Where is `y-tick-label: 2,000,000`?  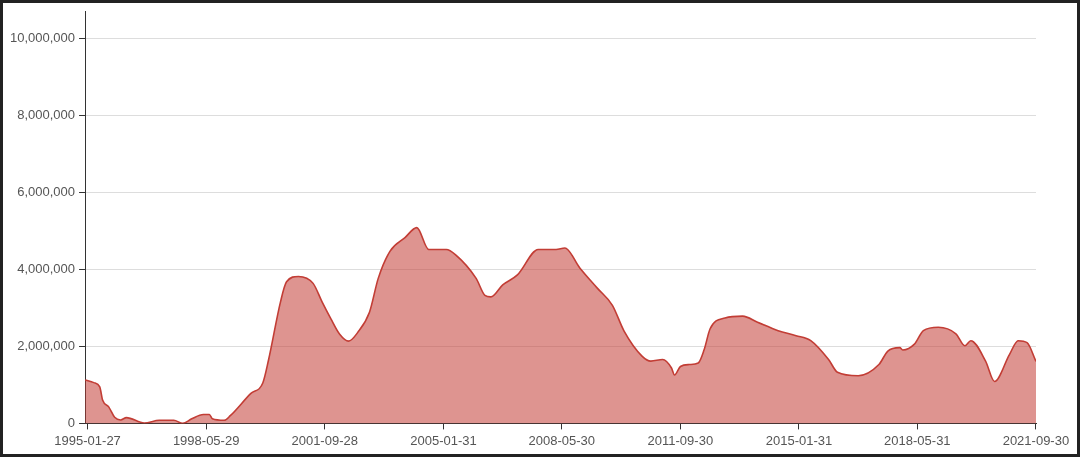 y-tick-label: 2,000,000 is located at coordinates (46, 346).